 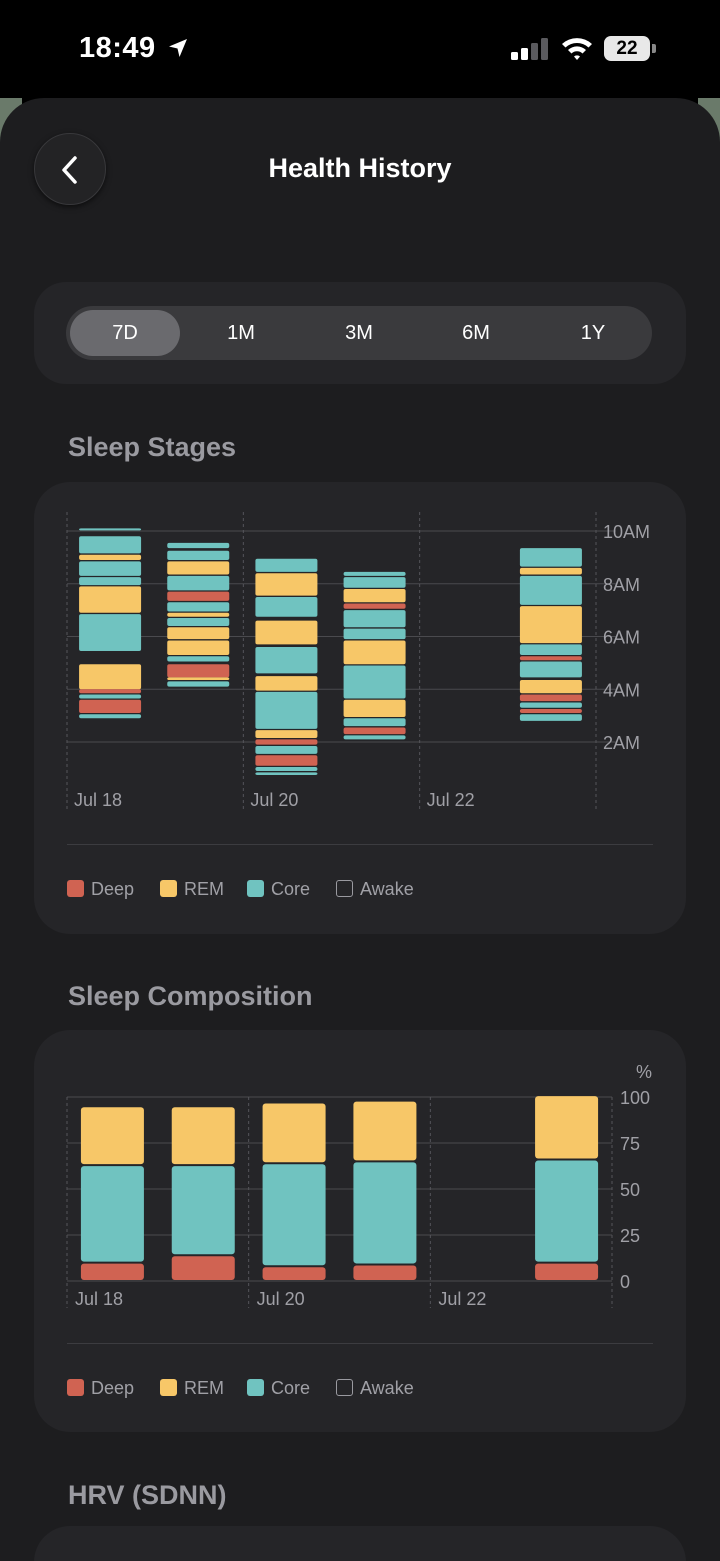 I want to click on tab-6m: 6M, so click(x=476, y=333).